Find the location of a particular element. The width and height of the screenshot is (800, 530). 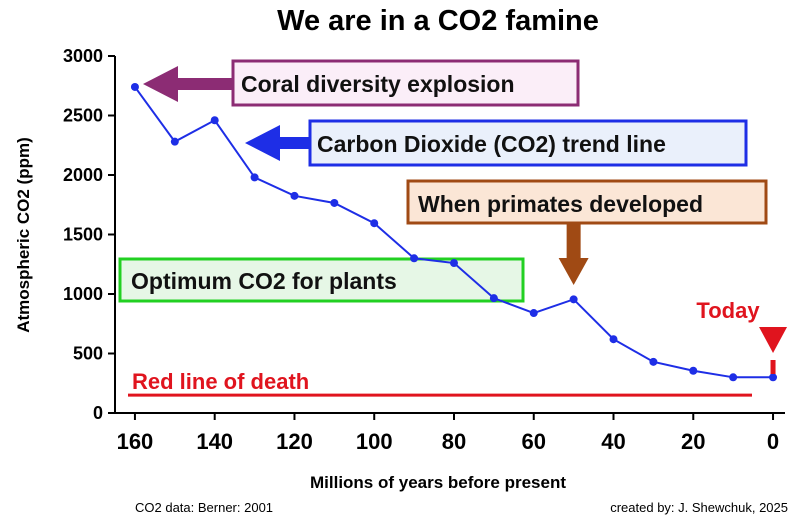

y-tick-label: 2500 is located at coordinates (83, 116).